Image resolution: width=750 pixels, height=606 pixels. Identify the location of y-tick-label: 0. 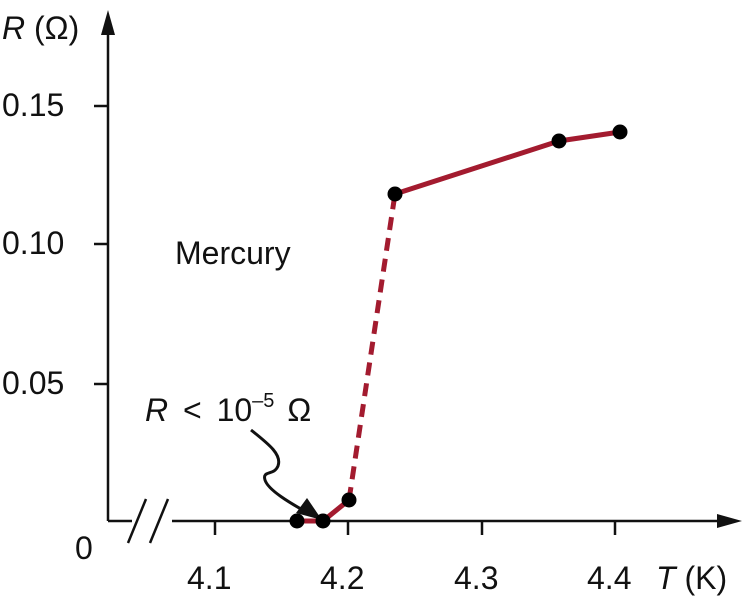
(84, 548).